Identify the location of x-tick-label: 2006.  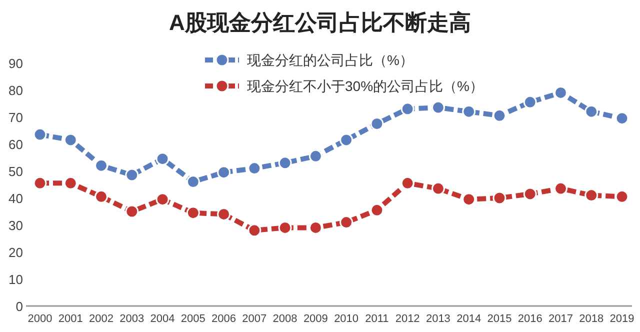
(224, 319).